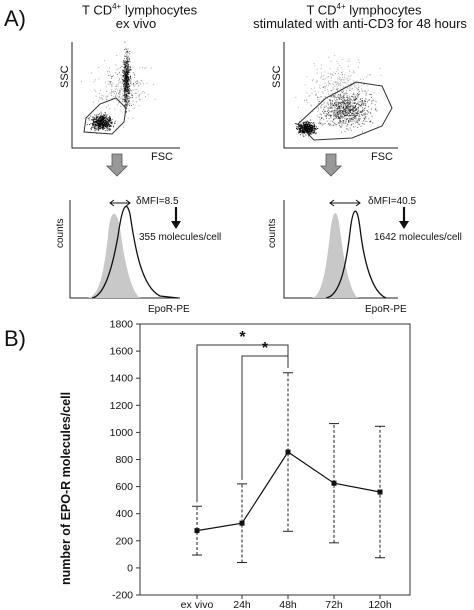  What do you see at coordinates (135, 252) in the screenshot?
I see `left-hist-epor` at bounding box center [135, 252].